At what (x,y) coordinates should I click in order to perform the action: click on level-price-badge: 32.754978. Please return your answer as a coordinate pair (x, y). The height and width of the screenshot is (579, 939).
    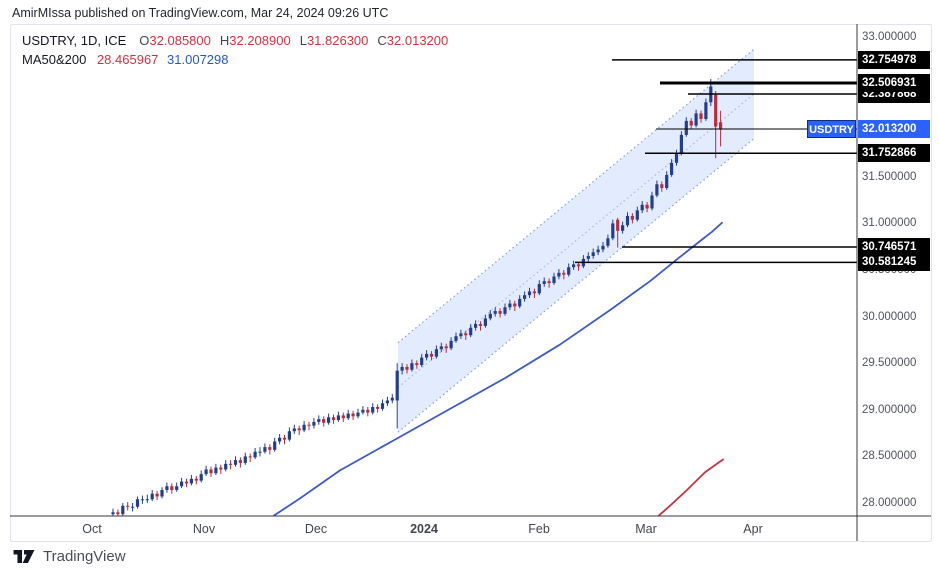
    Looking at the image, I should click on (894, 59).